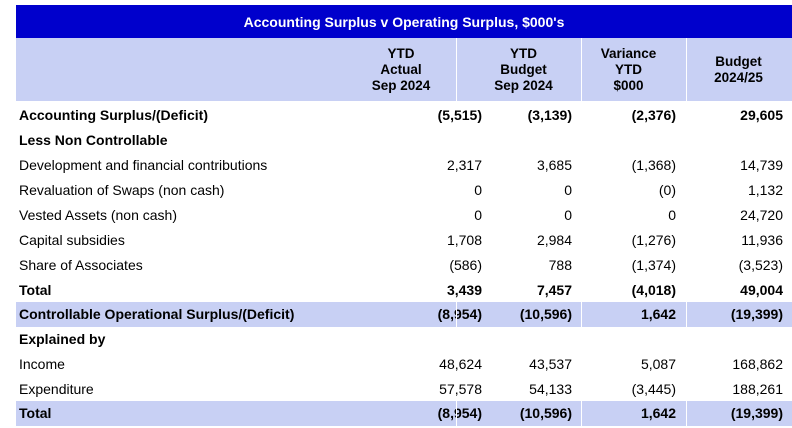  Describe the element at coordinates (653, 265) in the screenshot. I see `row-value-c3: (1,374)` at that location.